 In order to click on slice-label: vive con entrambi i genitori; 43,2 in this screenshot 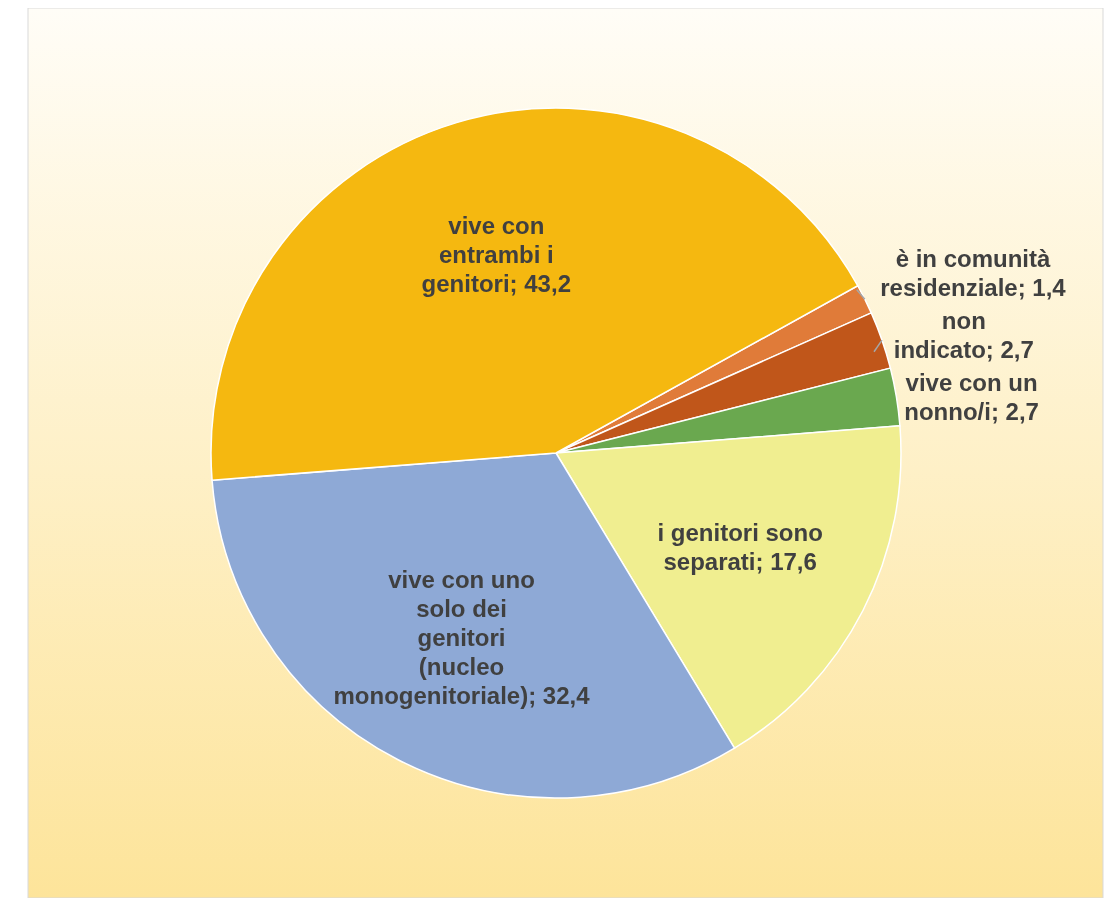, I will do `click(496, 255)`.